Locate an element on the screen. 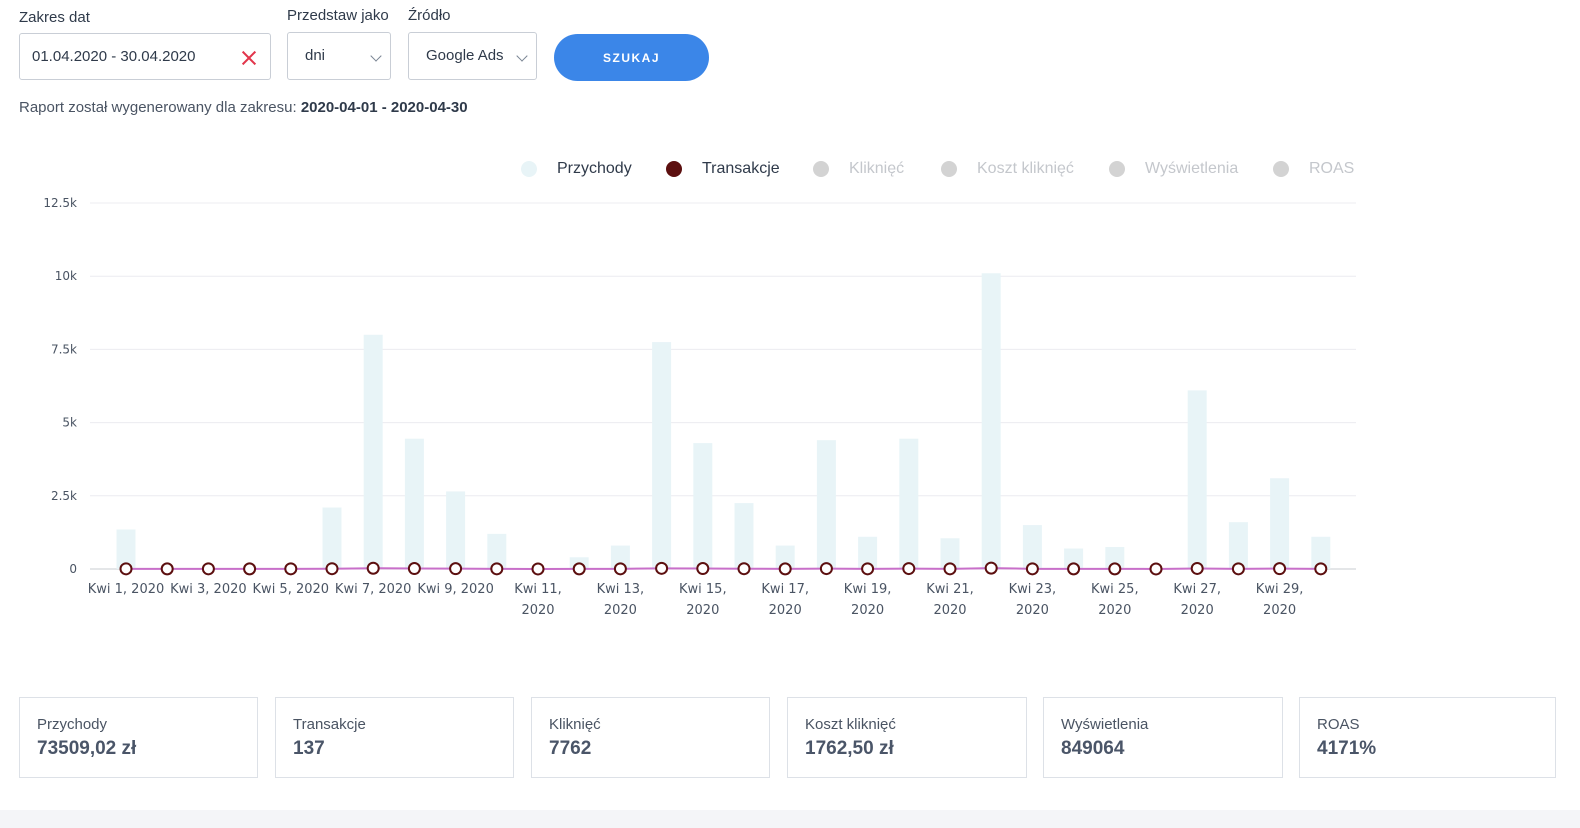  summary-value: 849064 is located at coordinates (1093, 748).